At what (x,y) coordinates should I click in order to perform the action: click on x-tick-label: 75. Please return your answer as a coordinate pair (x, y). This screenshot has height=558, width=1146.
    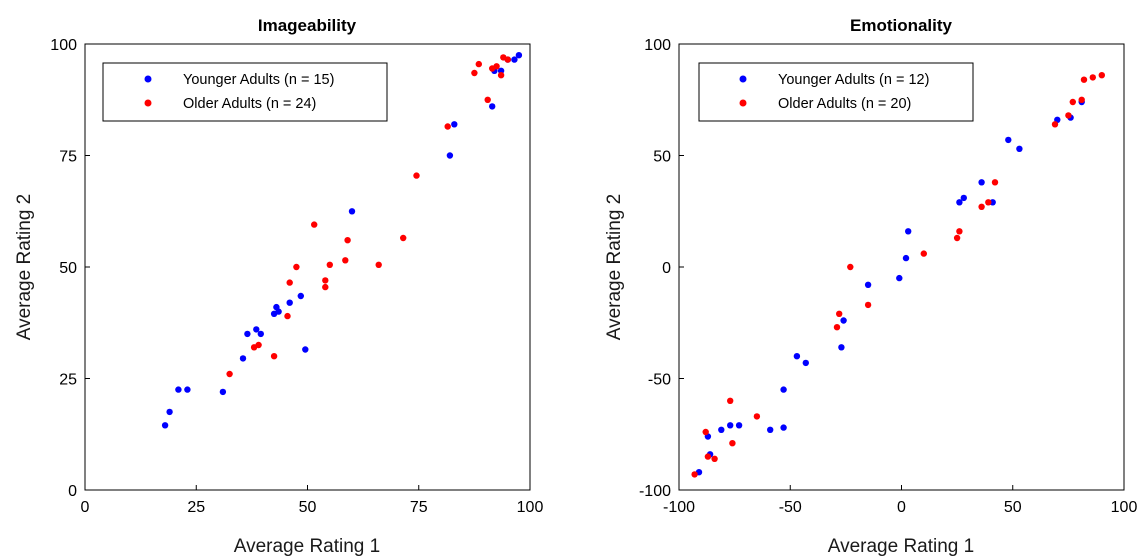
    Looking at the image, I should click on (419, 507).